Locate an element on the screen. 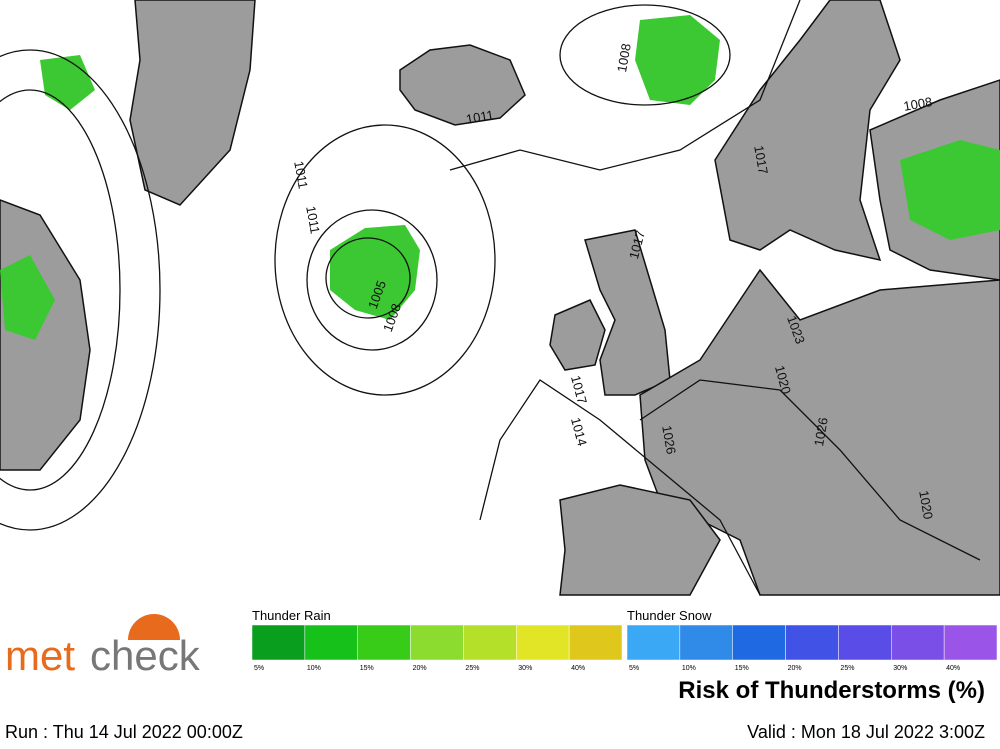  run-time: Run : Thu 14 Jul 2022 00:00Z is located at coordinates (124, 732).